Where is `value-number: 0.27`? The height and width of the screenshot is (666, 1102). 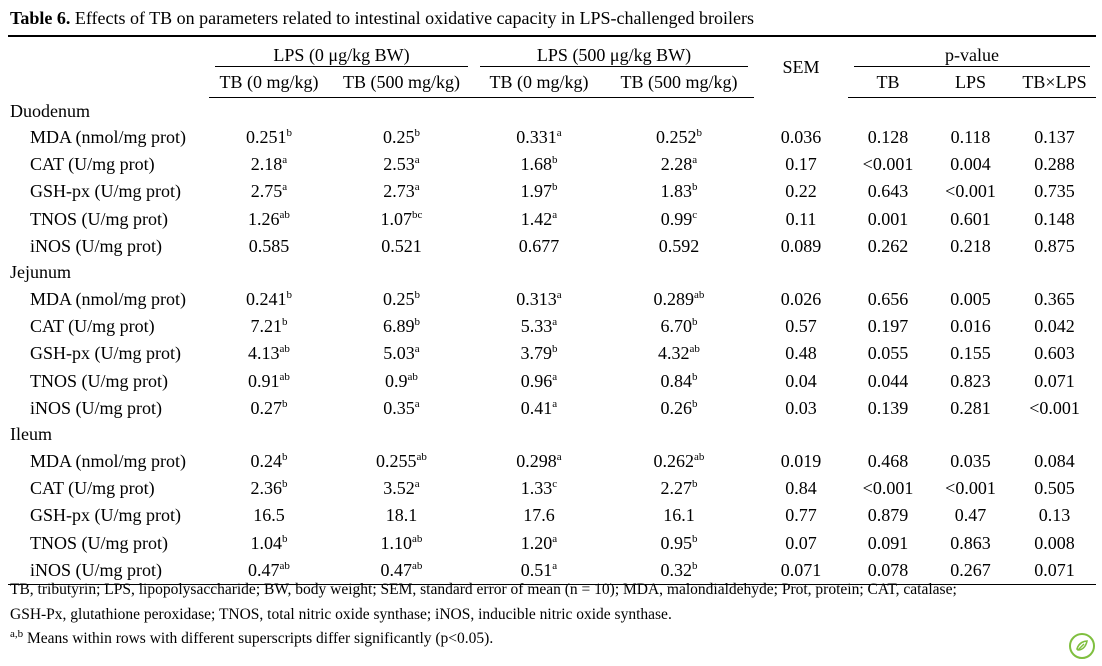
value-number: 0.27 is located at coordinates (266, 407).